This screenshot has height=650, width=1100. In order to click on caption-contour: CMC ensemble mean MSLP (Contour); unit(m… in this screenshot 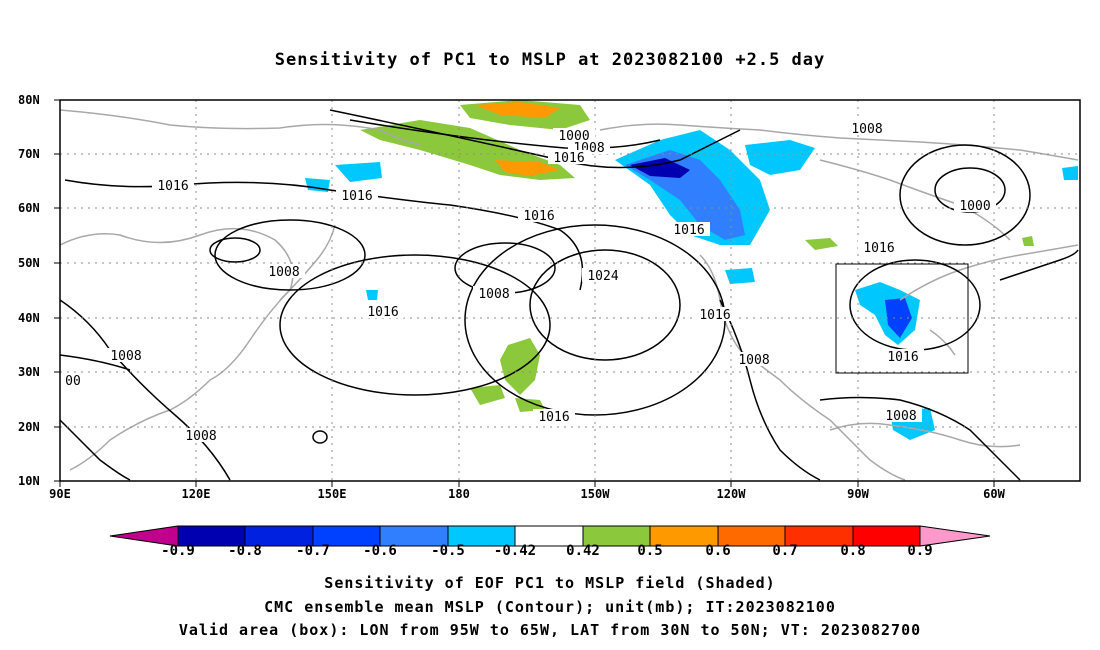, I will do `click(550, 607)`.